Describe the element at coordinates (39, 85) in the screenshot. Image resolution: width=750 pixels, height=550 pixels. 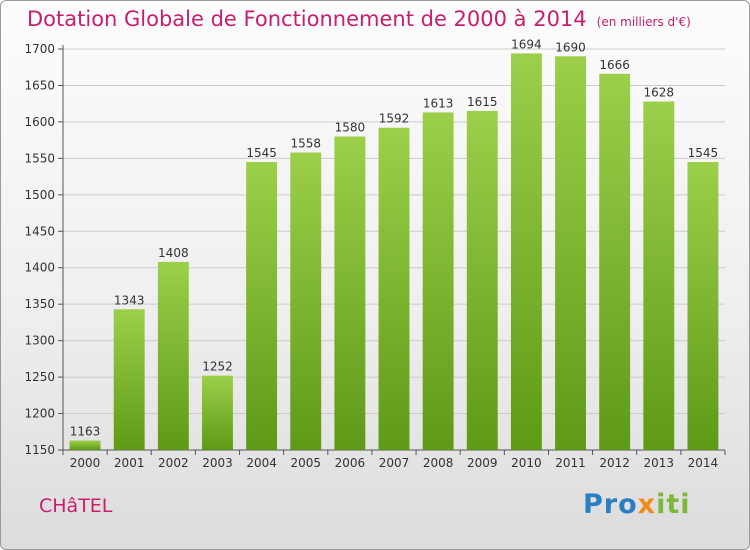
I see `y-tick-label: 1650` at that location.